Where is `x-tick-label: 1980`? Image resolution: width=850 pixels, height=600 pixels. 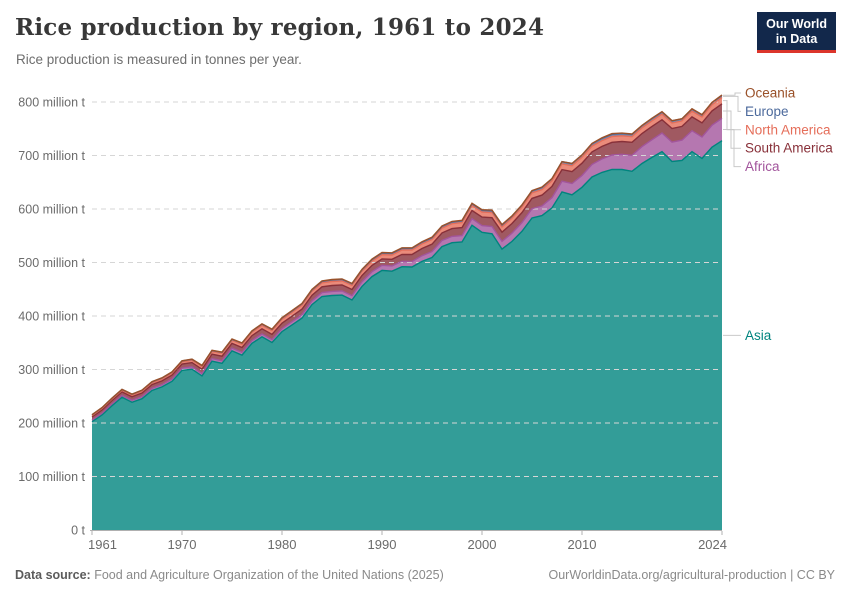 x-tick-label: 1980 is located at coordinates (282, 544).